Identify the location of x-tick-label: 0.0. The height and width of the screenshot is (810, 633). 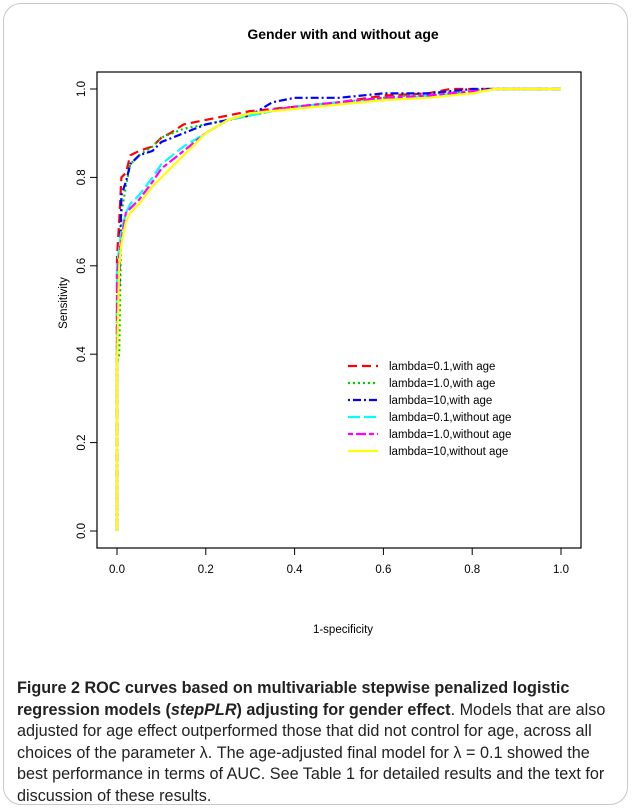
(117, 570).